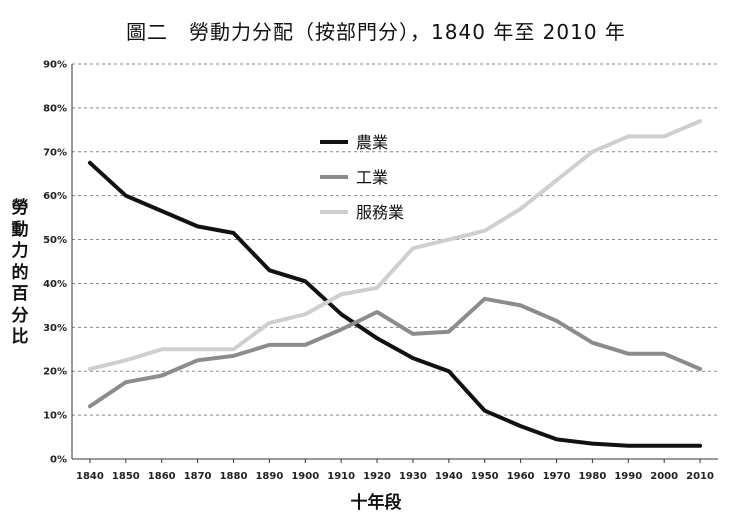 Image resolution: width=752 pixels, height=523 pixels. What do you see at coordinates (90, 476) in the screenshot?
I see `x-tick-label: 1840` at bounding box center [90, 476].